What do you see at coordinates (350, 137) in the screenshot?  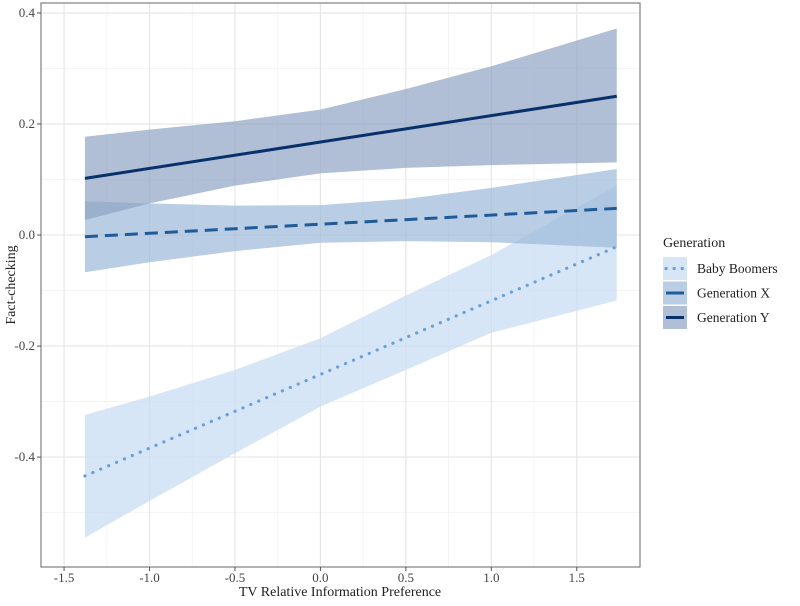 I see `line-generation-y` at bounding box center [350, 137].